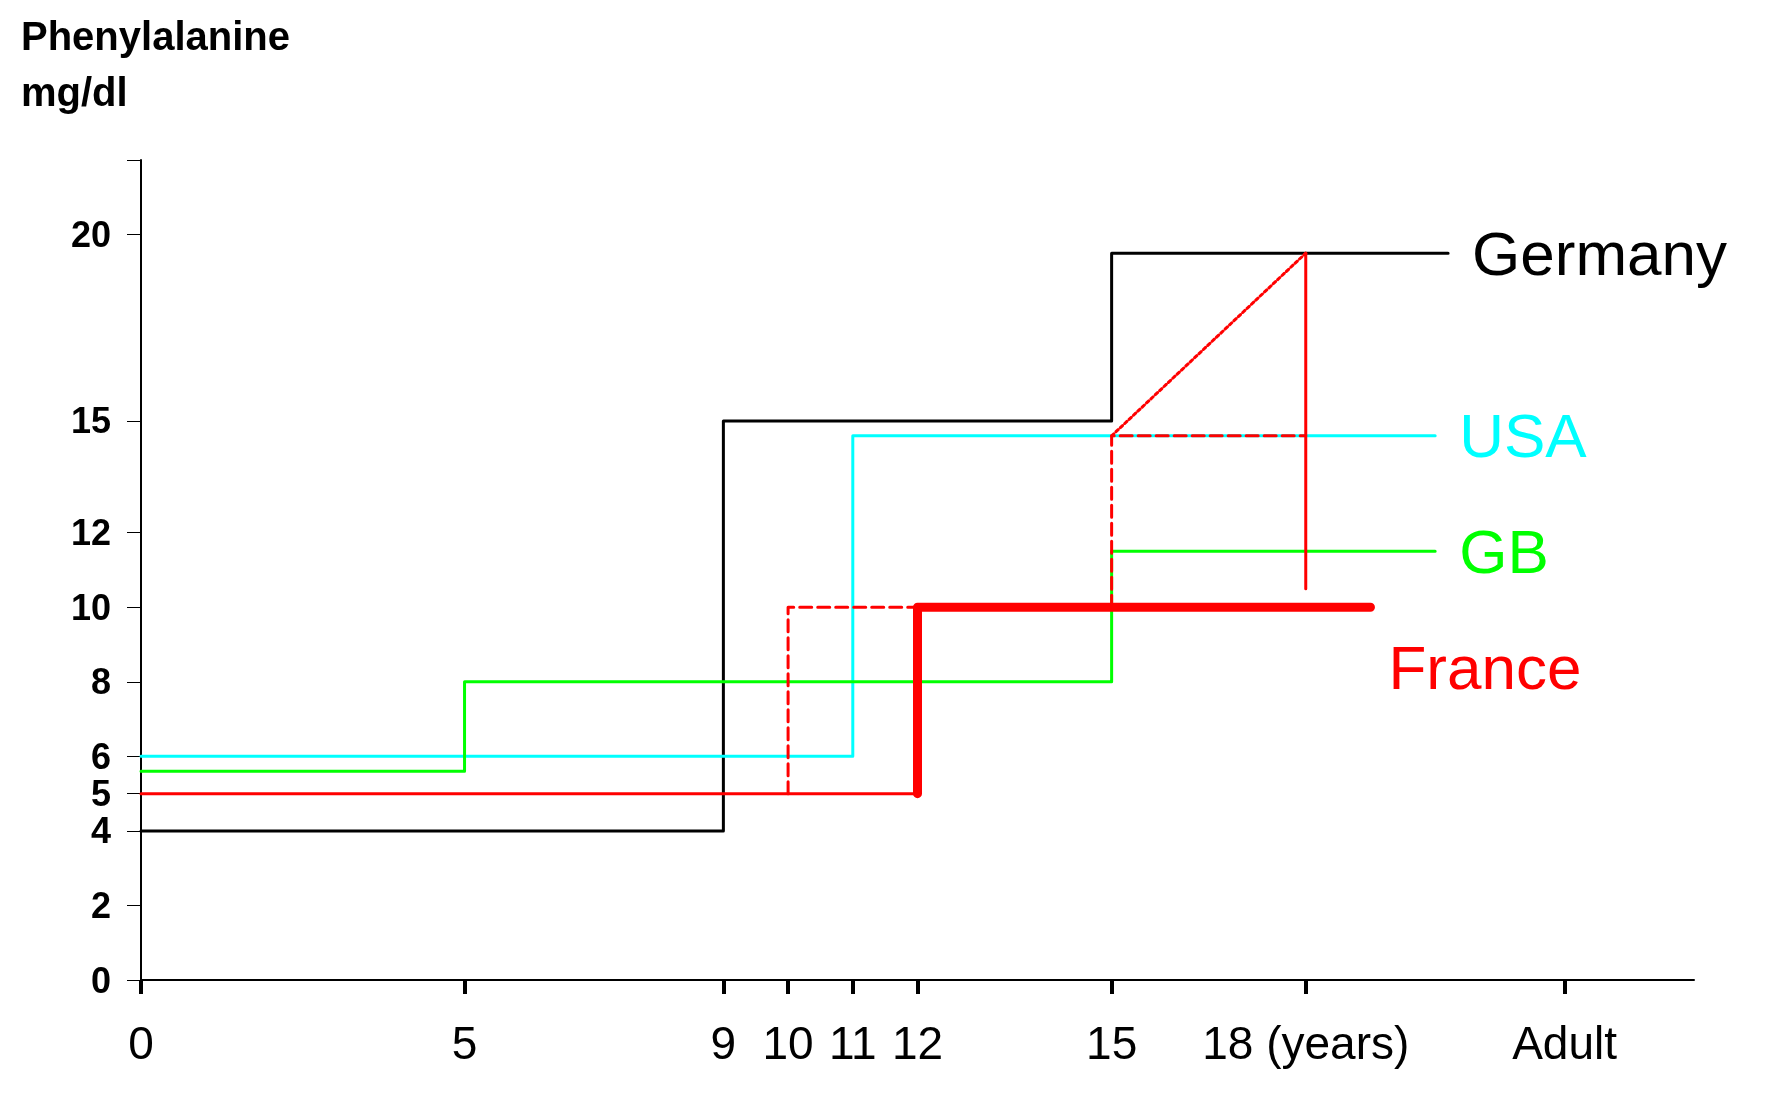 Image resolution: width=1779 pixels, height=1104 pixels. Describe the element at coordinates (1600, 253) in the screenshot. I see `series-label: Germany` at that location.